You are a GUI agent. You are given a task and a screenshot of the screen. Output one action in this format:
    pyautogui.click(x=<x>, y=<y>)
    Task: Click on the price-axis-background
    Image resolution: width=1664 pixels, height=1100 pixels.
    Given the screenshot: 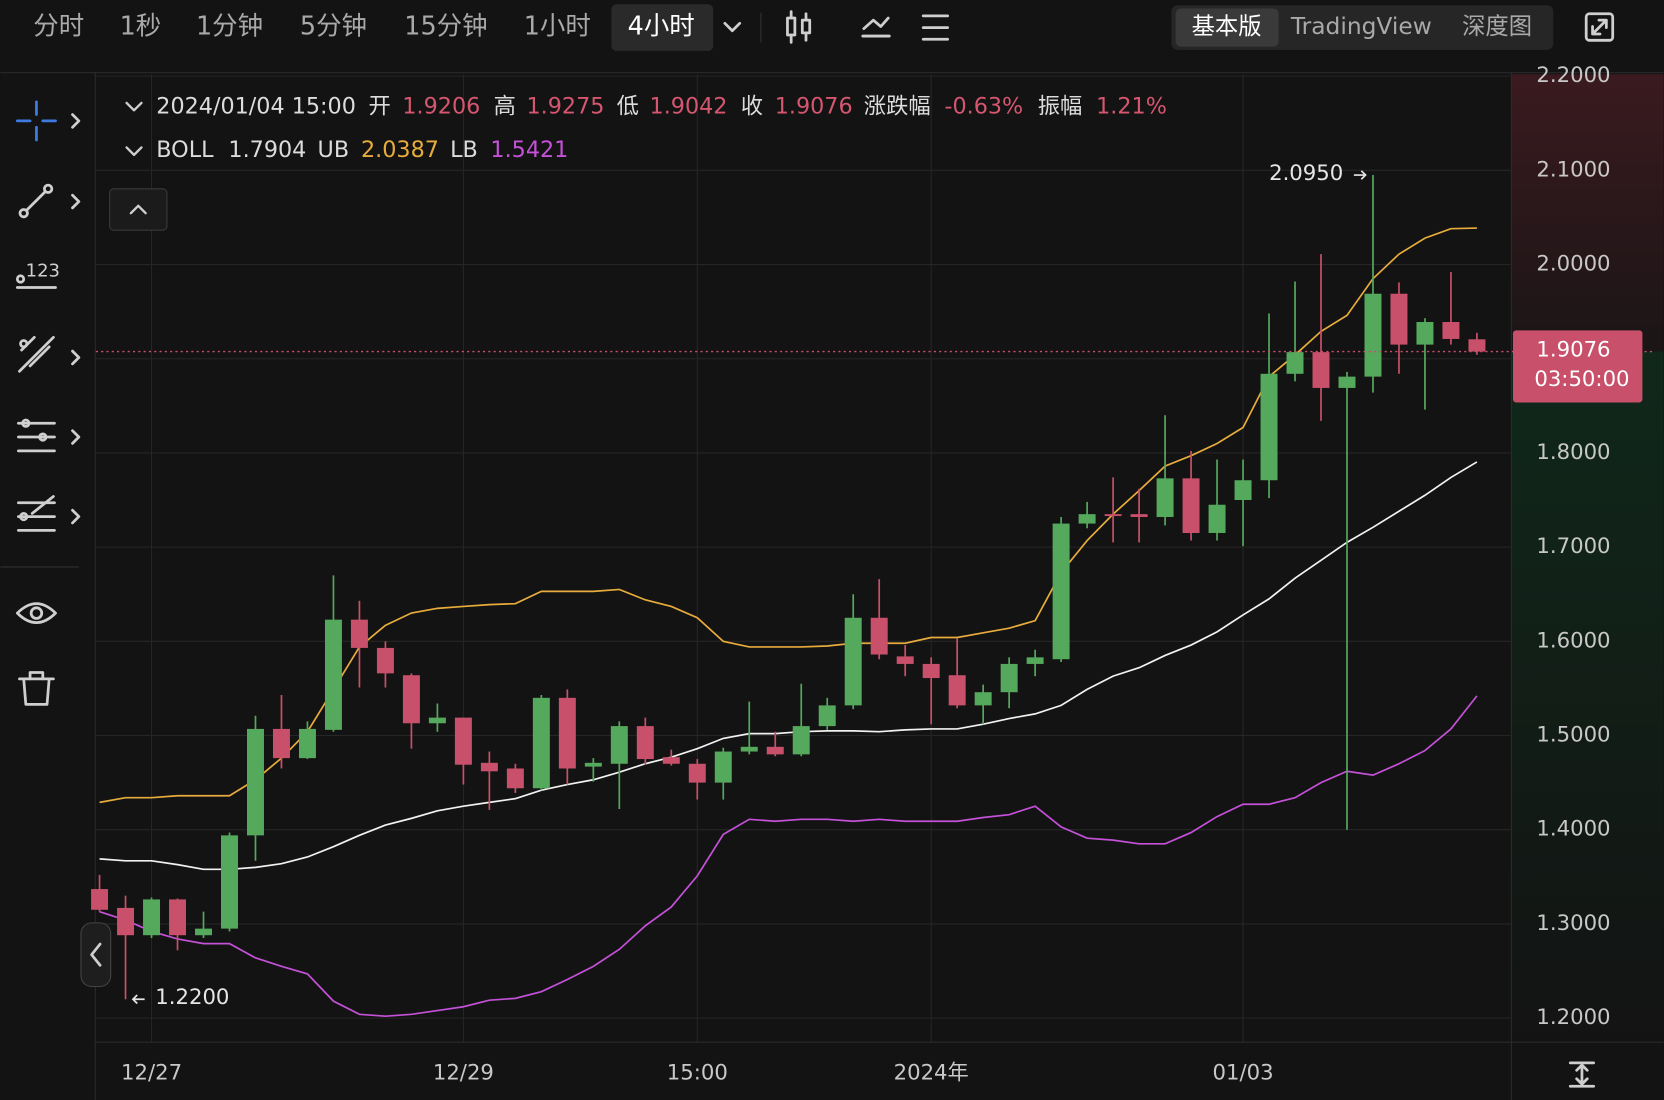 What is the action you would take?
    pyautogui.click(x=1587, y=558)
    